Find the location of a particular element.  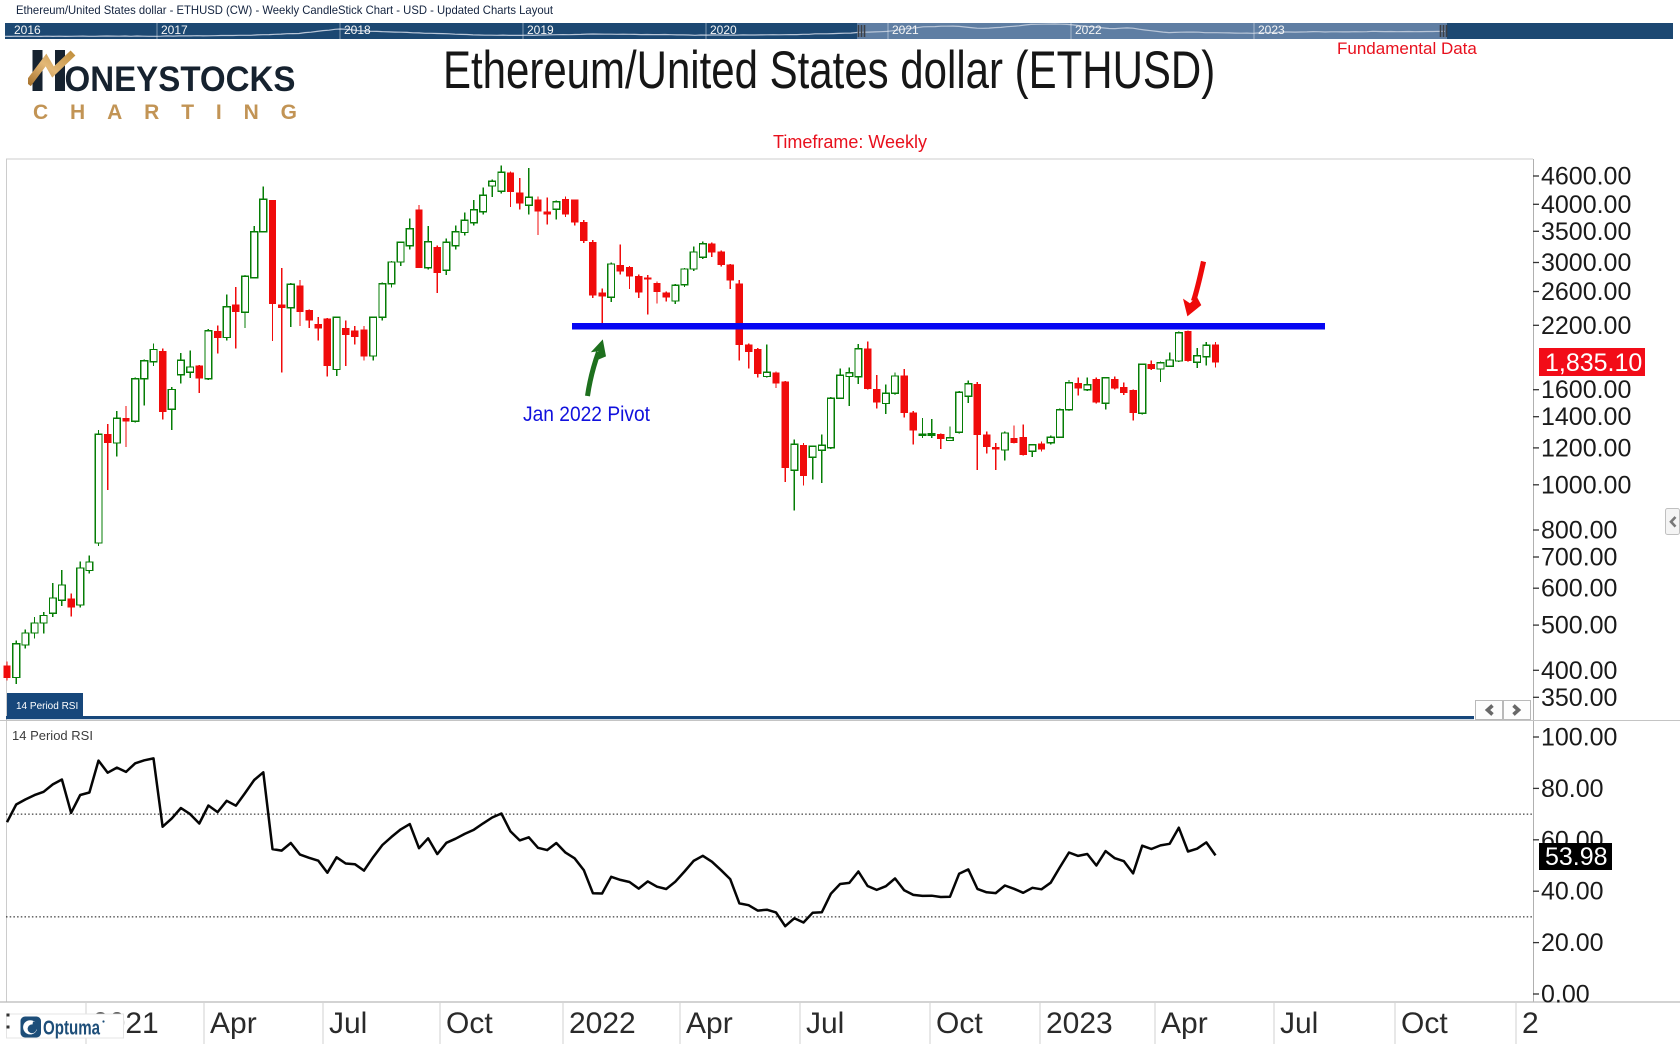

svg-text: 2021 is located at coordinates (905, 30).